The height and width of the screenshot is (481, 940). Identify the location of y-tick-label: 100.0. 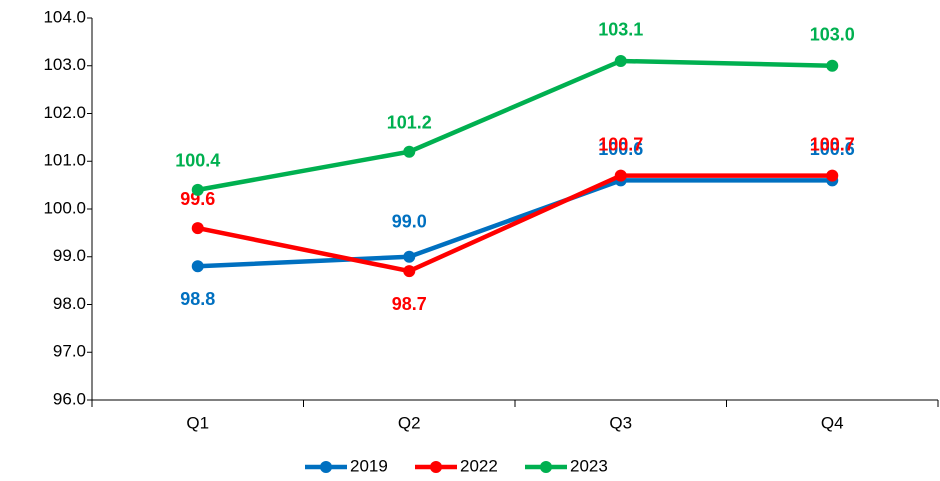
(64, 207).